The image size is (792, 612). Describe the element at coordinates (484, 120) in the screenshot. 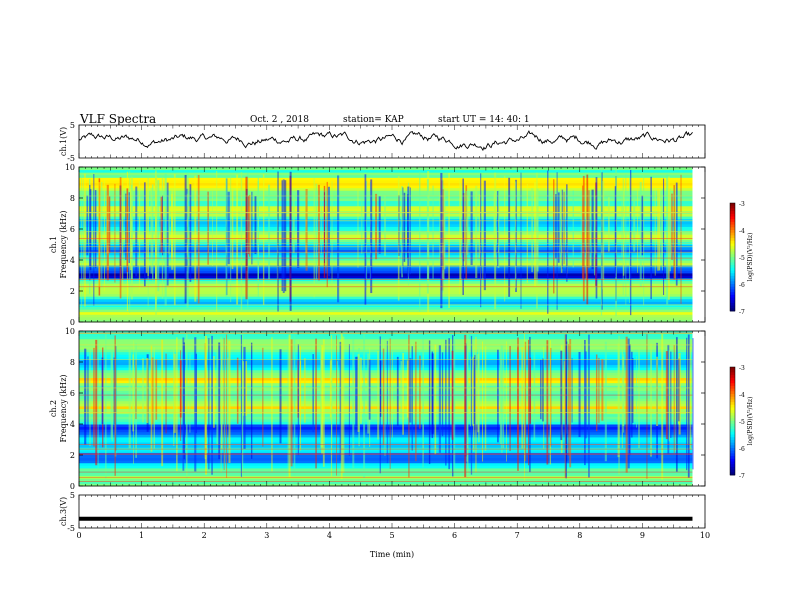

I see `start-time-label: start UT = 14: 40: 1` at that location.